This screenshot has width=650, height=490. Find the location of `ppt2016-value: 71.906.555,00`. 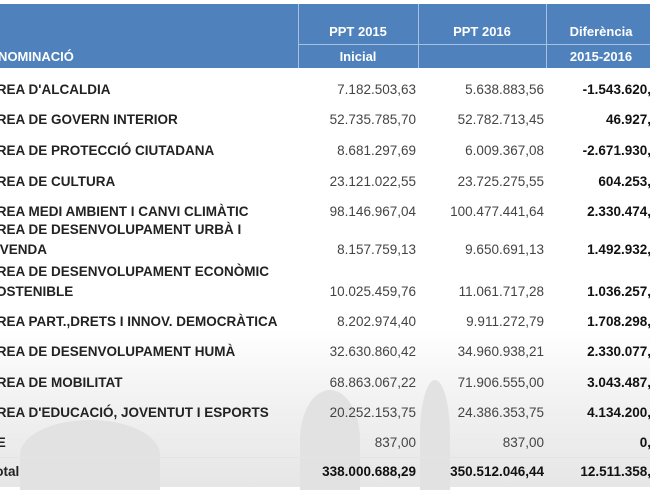

ppt2016-value: 71.906.555,00 is located at coordinates (500, 382).